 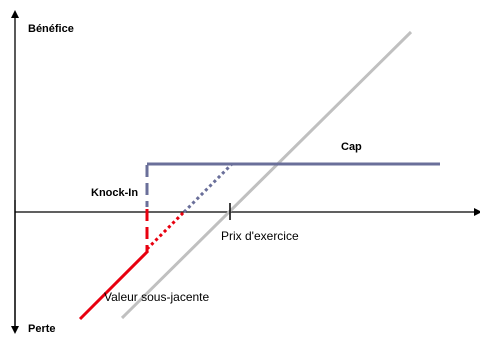 I want to click on knock-in-label: Knock-In, so click(x=114, y=193).